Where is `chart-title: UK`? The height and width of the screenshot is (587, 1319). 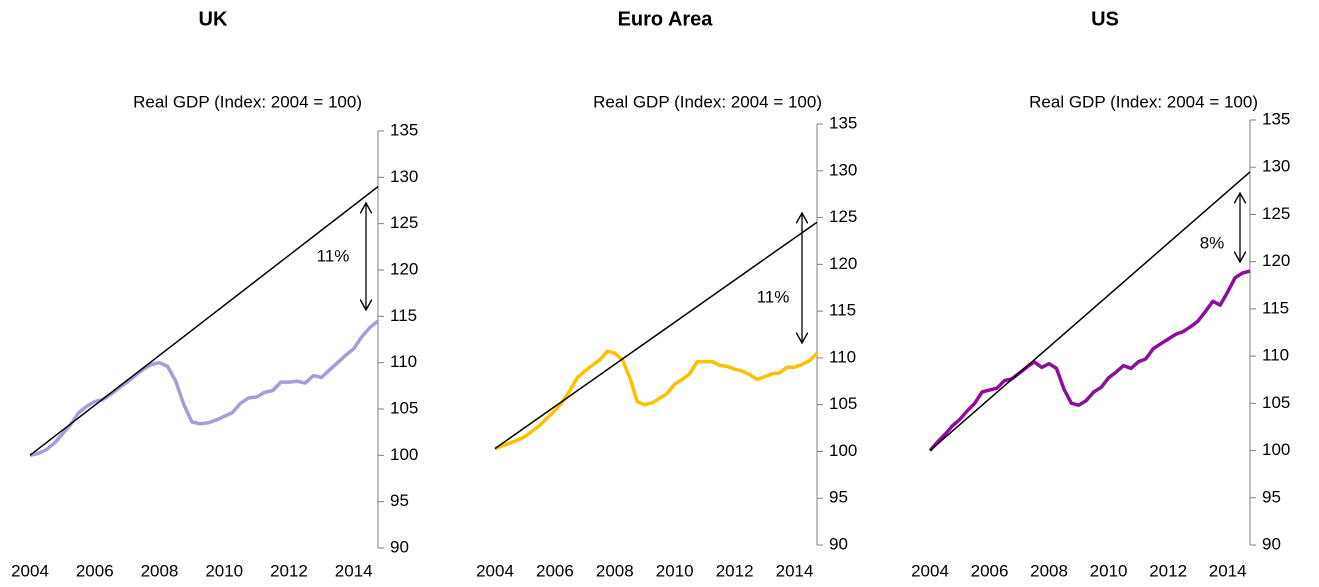 chart-title: UK is located at coordinates (213, 19).